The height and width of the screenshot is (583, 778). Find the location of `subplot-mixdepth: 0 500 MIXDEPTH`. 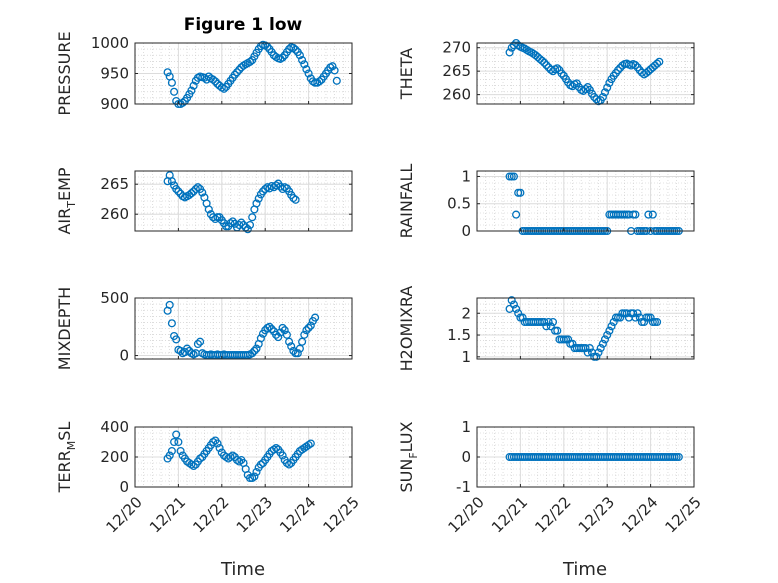

subplot-mixdepth: 0 500 MIXDEPTH is located at coordinates (204, 328).